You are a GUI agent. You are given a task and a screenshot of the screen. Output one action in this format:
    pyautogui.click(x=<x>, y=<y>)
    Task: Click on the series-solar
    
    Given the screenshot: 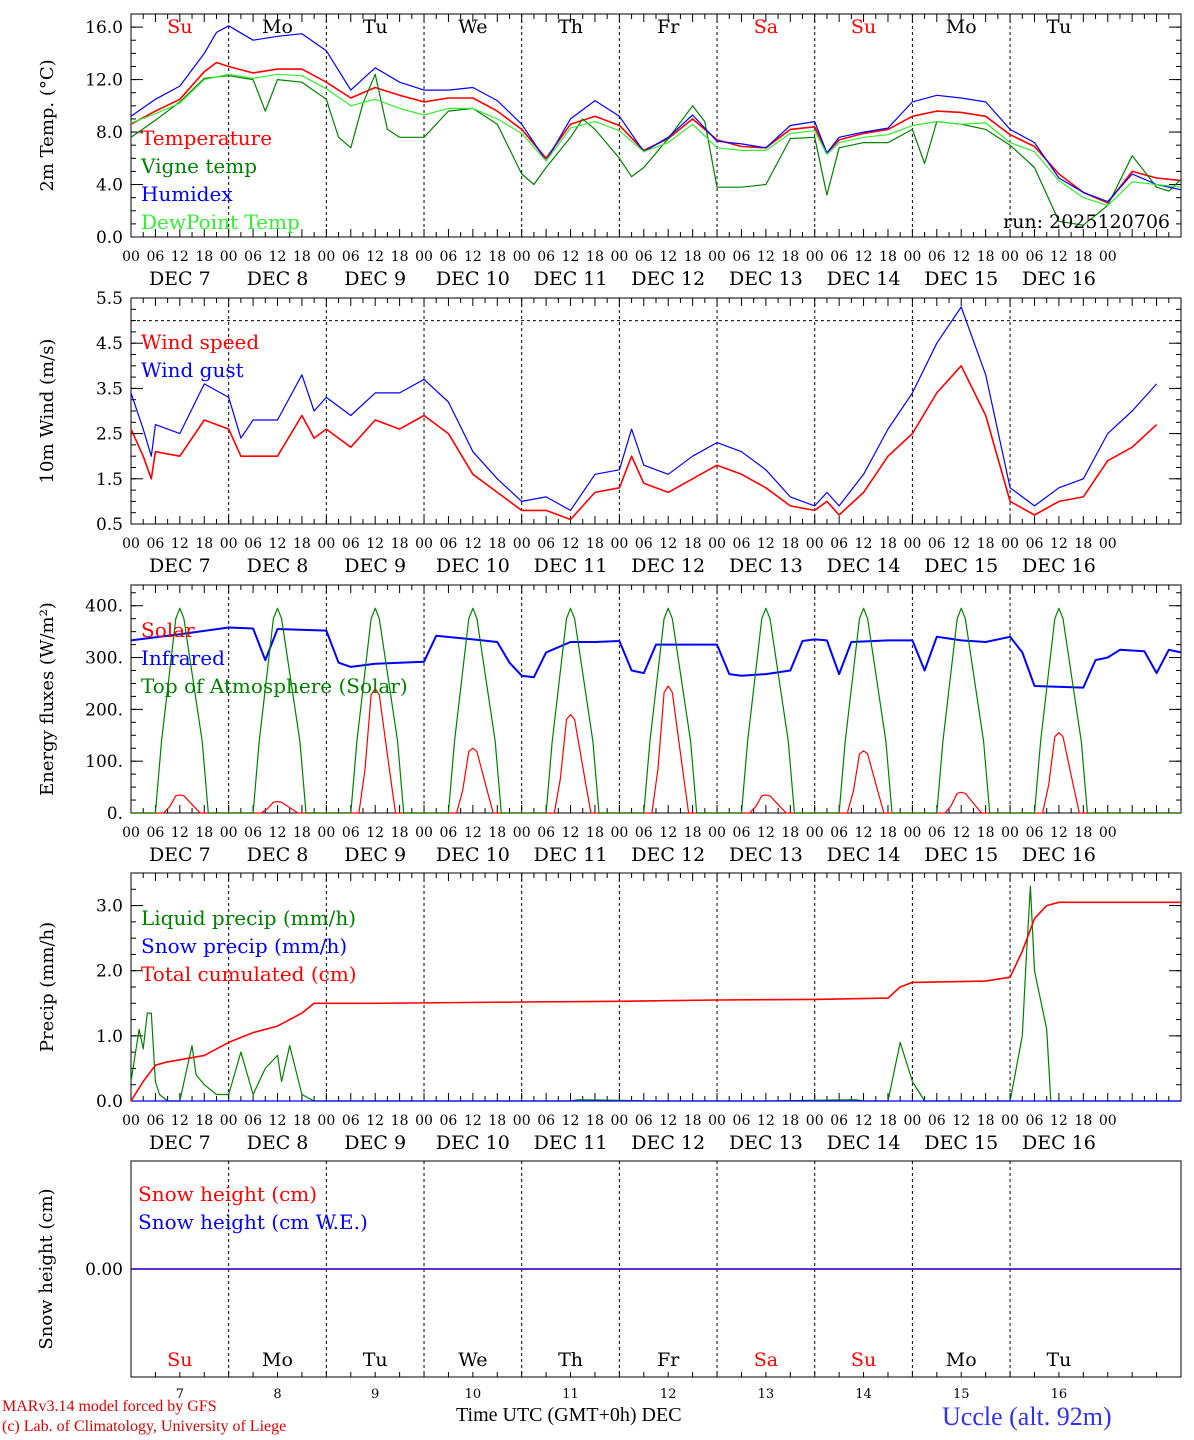 What is the action you would take?
    pyautogui.click(x=656, y=749)
    